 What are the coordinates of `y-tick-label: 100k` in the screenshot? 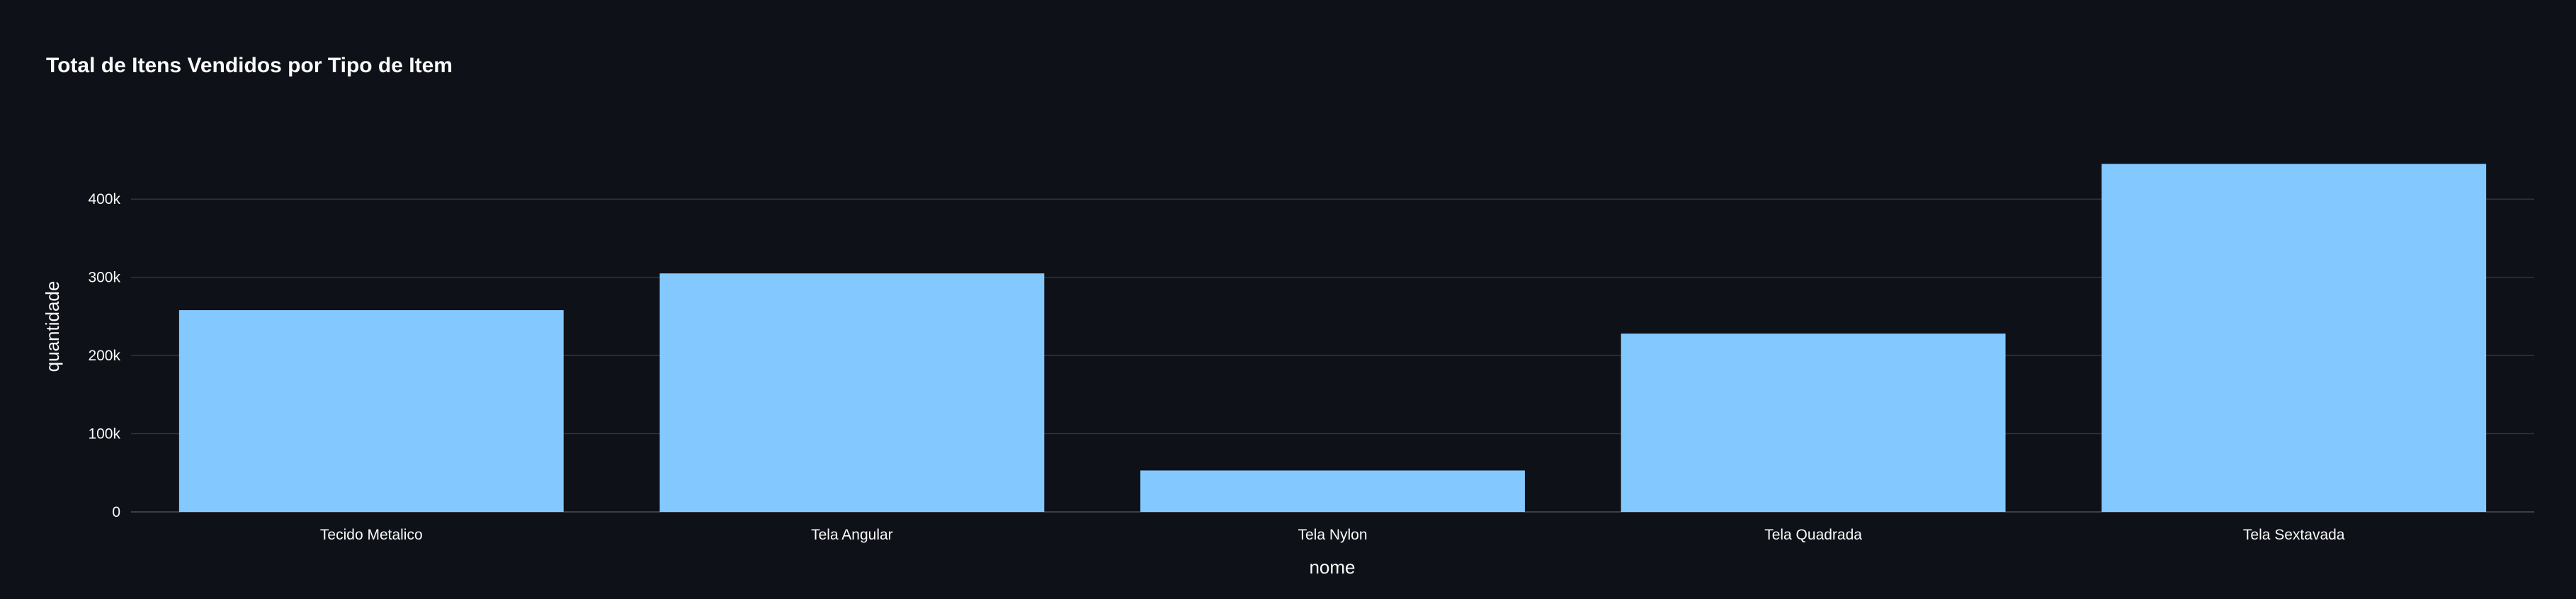 It's located at (104, 434).